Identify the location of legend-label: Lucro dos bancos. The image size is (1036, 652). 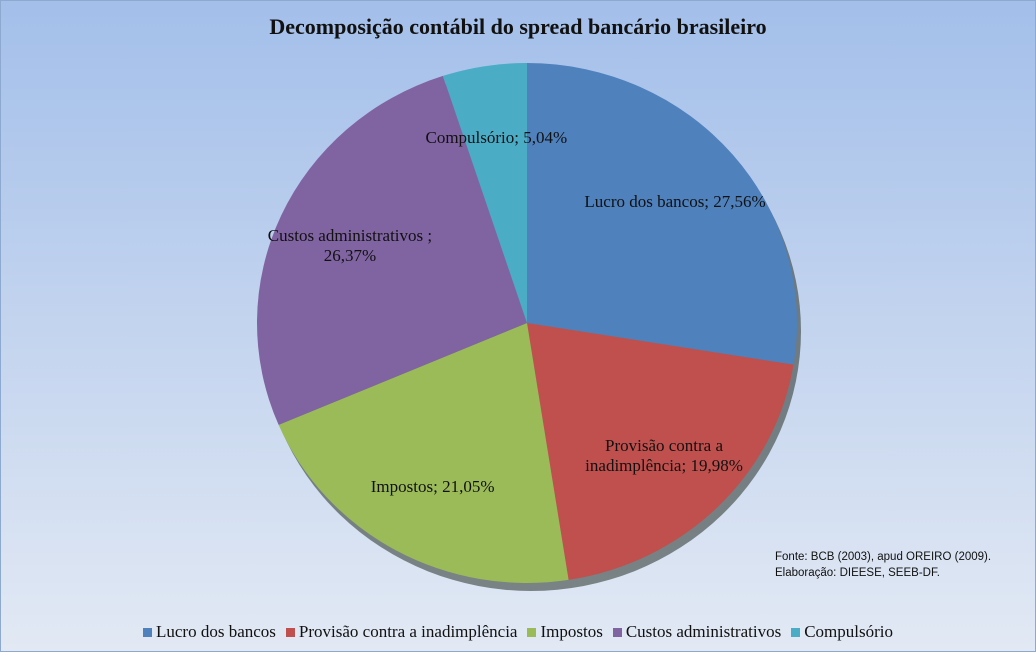
(215, 631).